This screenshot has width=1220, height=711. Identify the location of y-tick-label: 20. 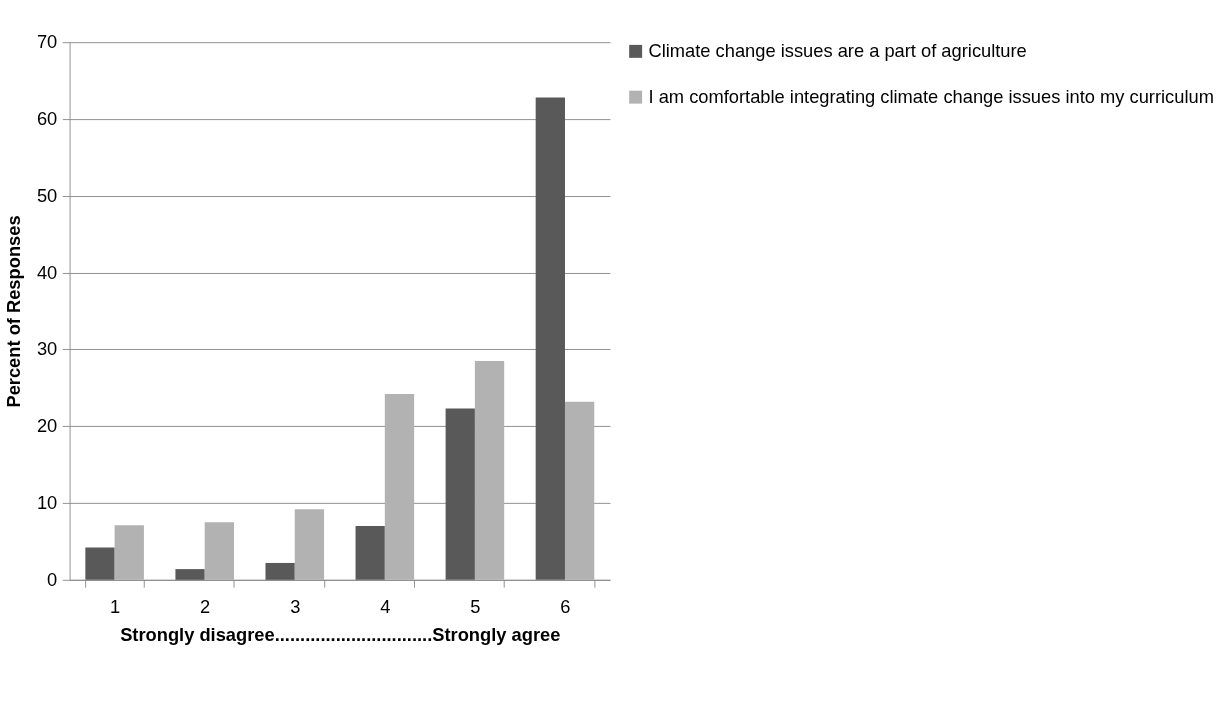
(47, 426).